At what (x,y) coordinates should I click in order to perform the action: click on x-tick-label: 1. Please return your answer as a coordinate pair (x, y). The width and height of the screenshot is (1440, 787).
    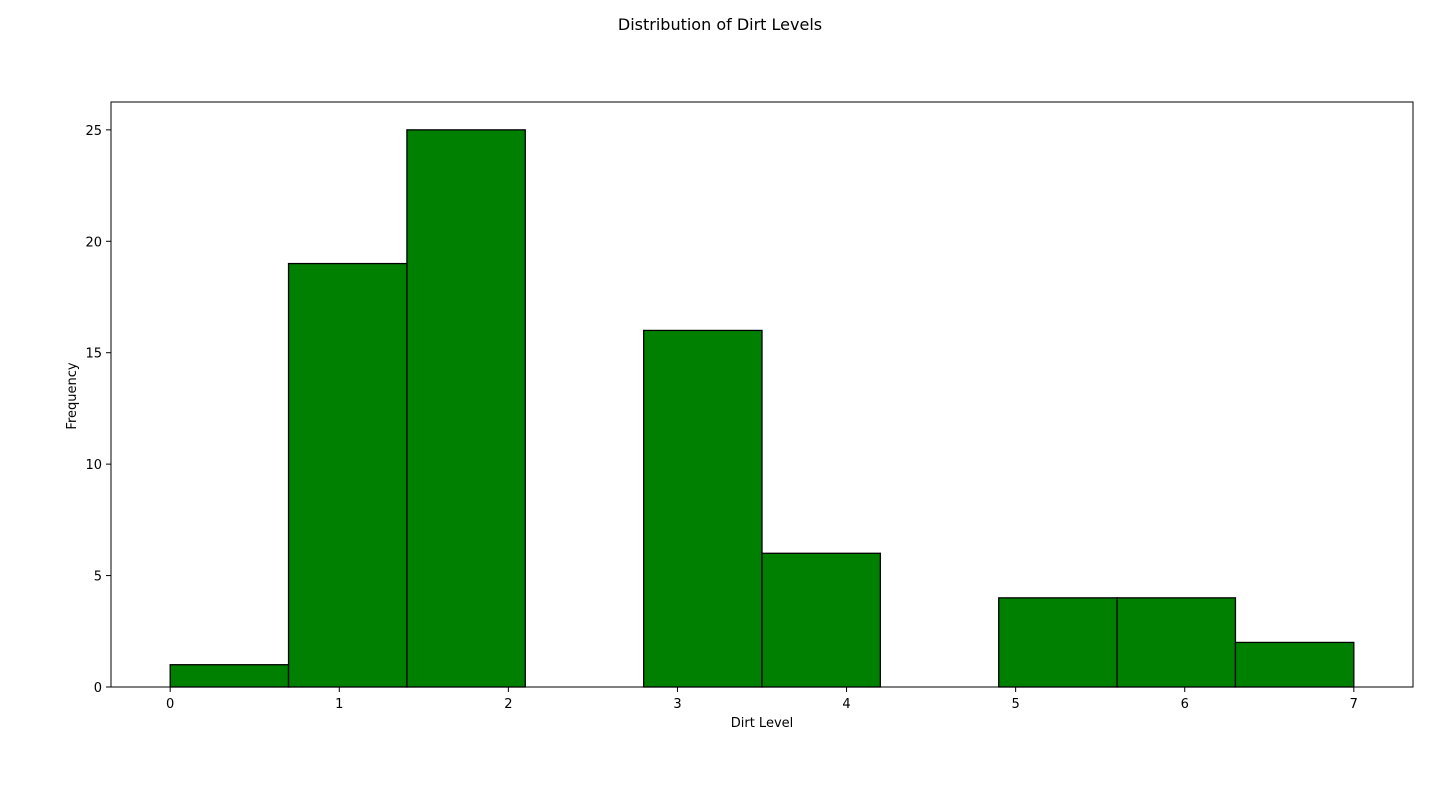
    Looking at the image, I should click on (339, 704).